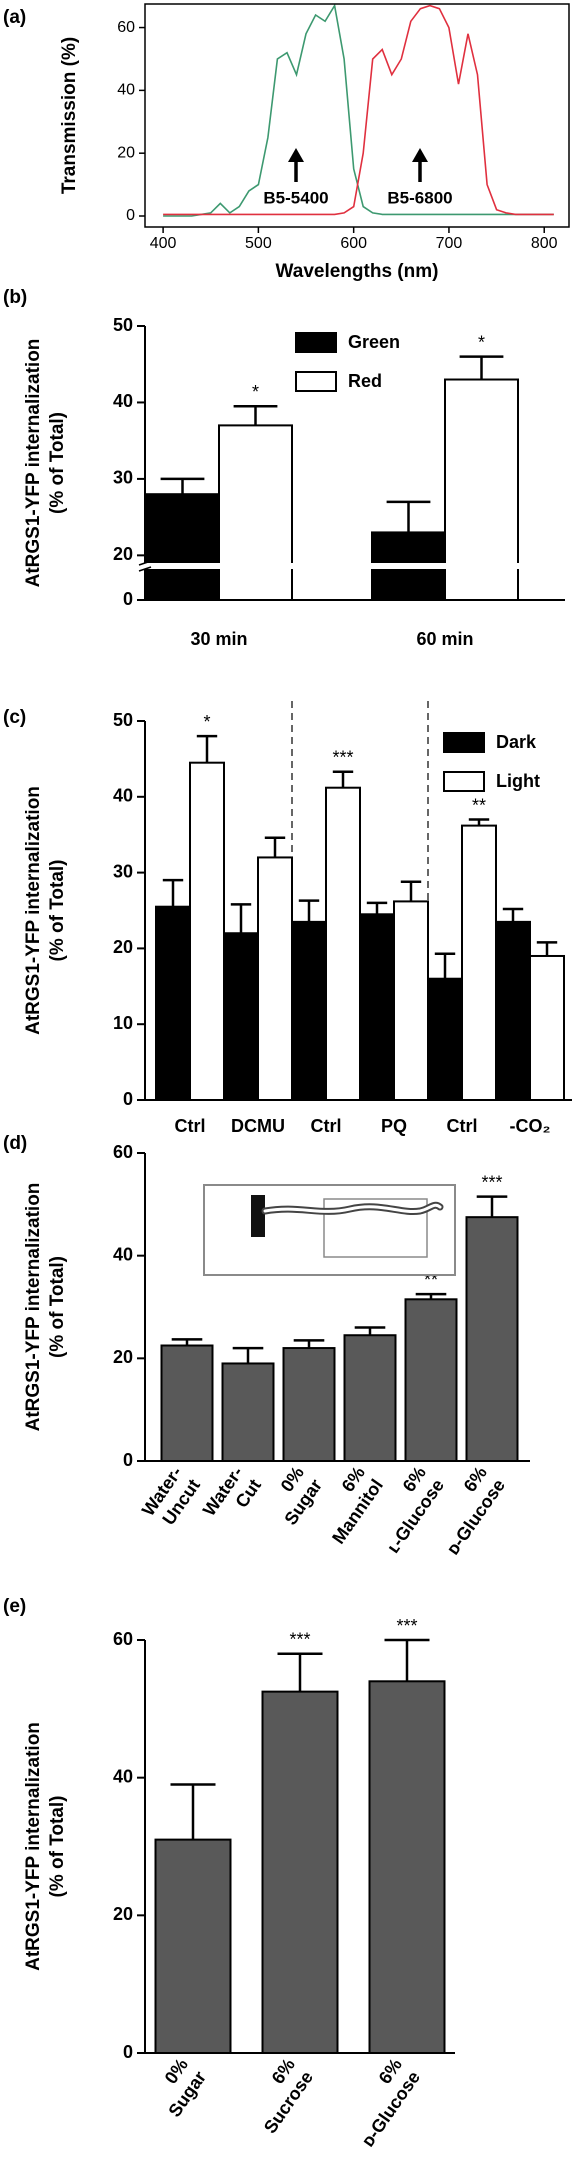  What do you see at coordinates (352, 566) in the screenshot?
I see `axis-break` at bounding box center [352, 566].